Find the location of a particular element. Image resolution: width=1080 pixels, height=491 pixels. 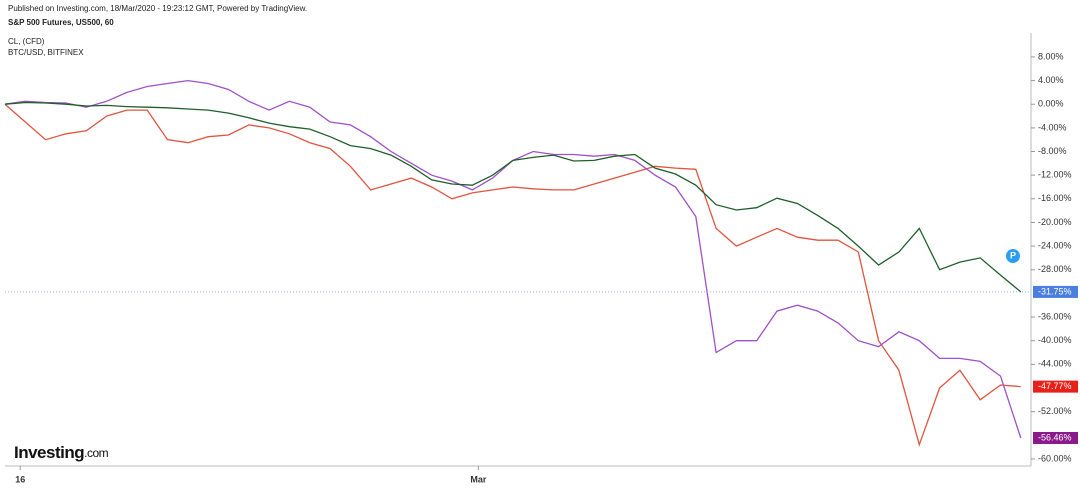

y-tick-label: 0.00% is located at coordinates (1051, 104).